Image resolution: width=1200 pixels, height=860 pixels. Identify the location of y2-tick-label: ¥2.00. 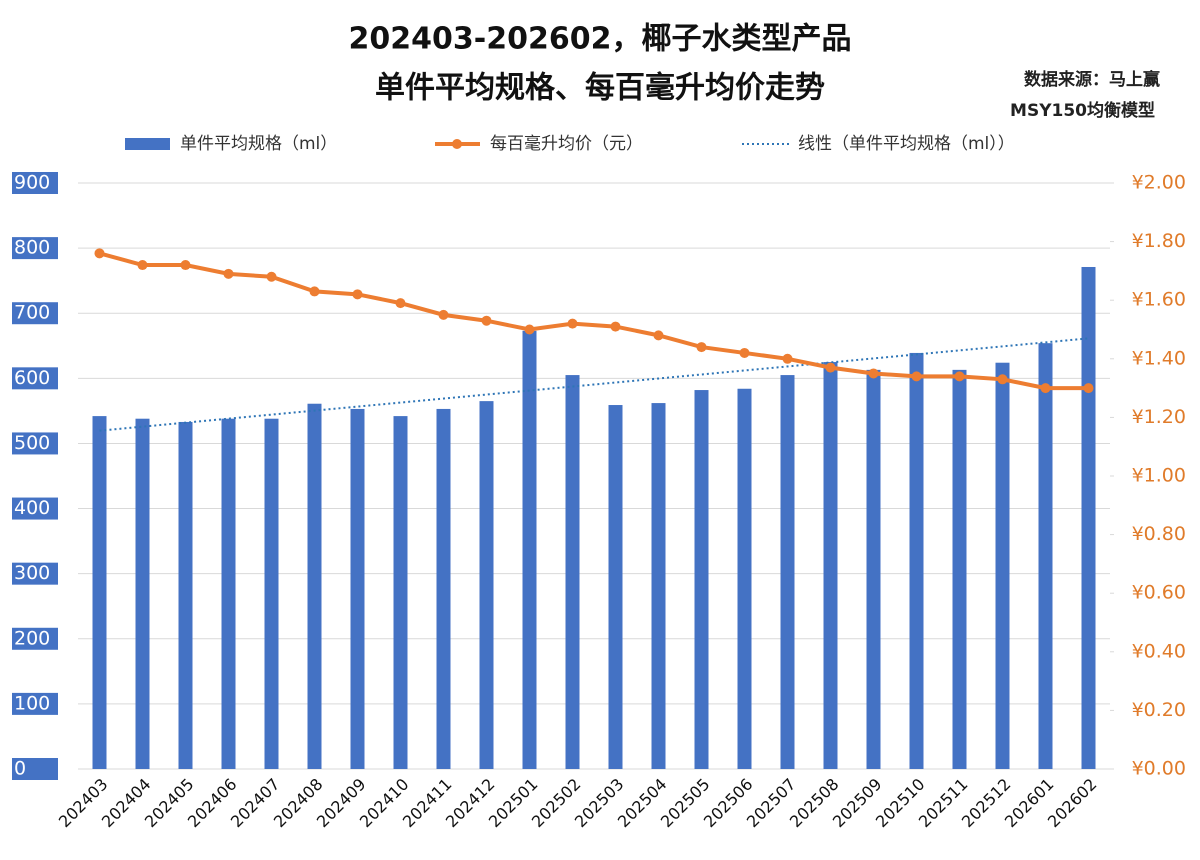
(1159, 183).